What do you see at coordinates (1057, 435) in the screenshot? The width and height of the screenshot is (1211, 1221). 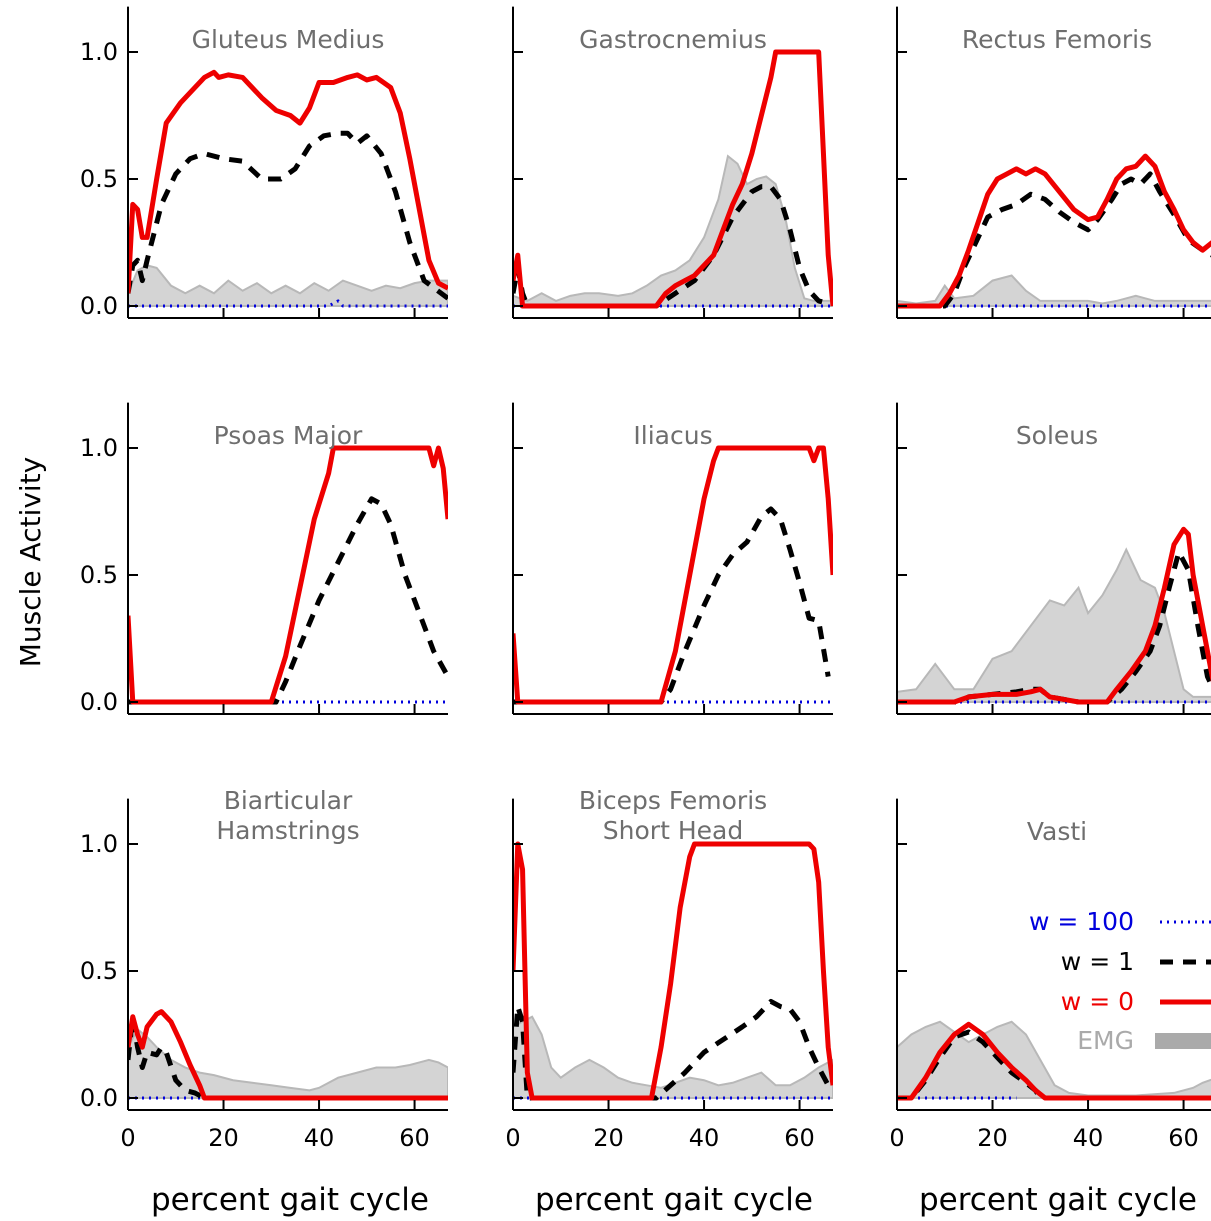 I see `panel-title: Soleus` at bounding box center [1057, 435].